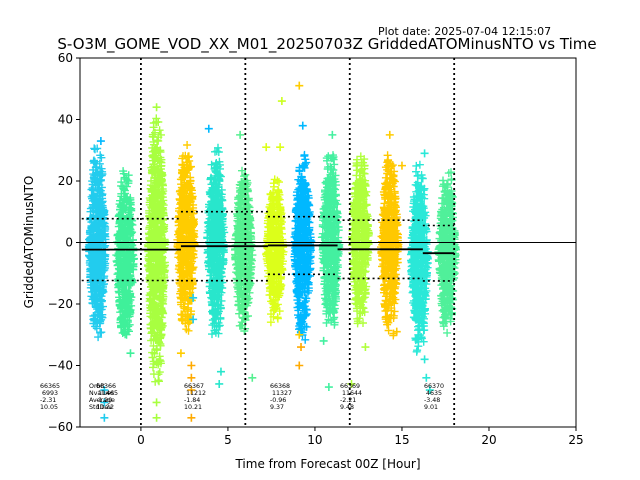  I want to click on stat-entry-3-3: 9.37, so click(277, 407).